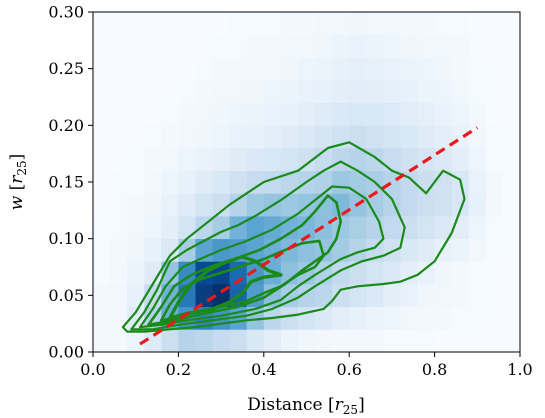  What do you see at coordinates (306, 365) in the screenshot?
I see `x-axis-ticks: 0.0 0.2 0.4 0.6 0.8 1.0` at bounding box center [306, 365].